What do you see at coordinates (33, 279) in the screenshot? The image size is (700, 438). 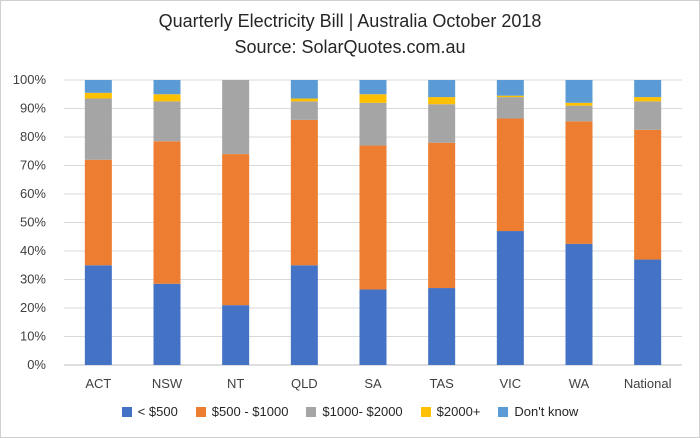 I see `y-tick-label: 30%` at bounding box center [33, 279].